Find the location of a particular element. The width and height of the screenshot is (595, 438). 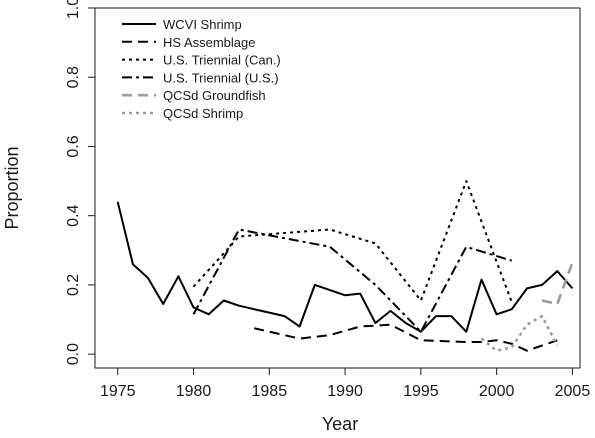

x-tick-label: 2005 is located at coordinates (573, 391).